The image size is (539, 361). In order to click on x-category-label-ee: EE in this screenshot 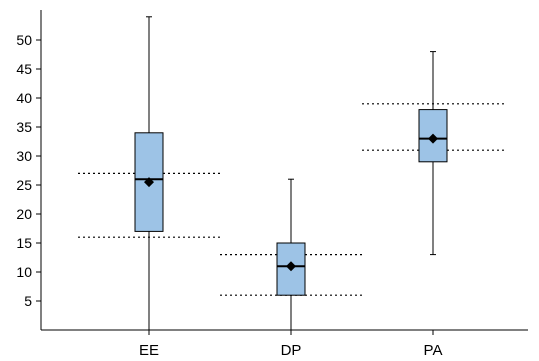, I will do `click(149, 350)`.